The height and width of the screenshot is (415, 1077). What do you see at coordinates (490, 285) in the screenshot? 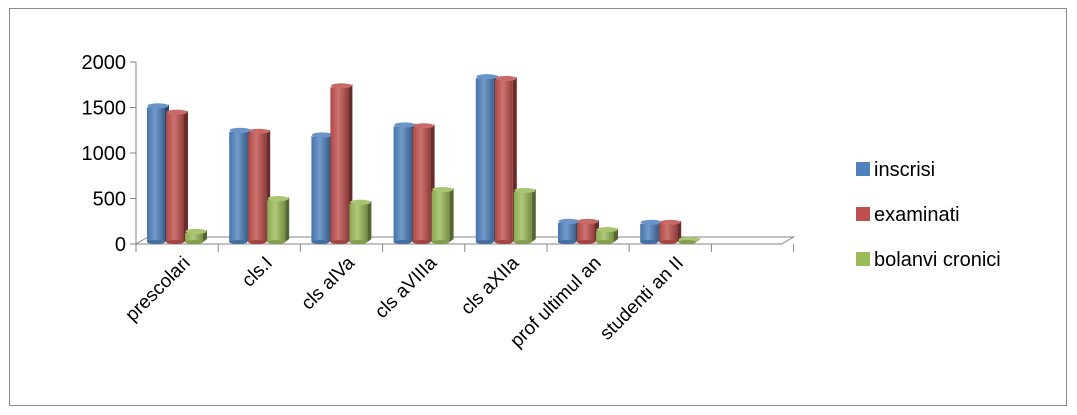
I see `x-tick-label: cls aXIIa` at bounding box center [490, 285].